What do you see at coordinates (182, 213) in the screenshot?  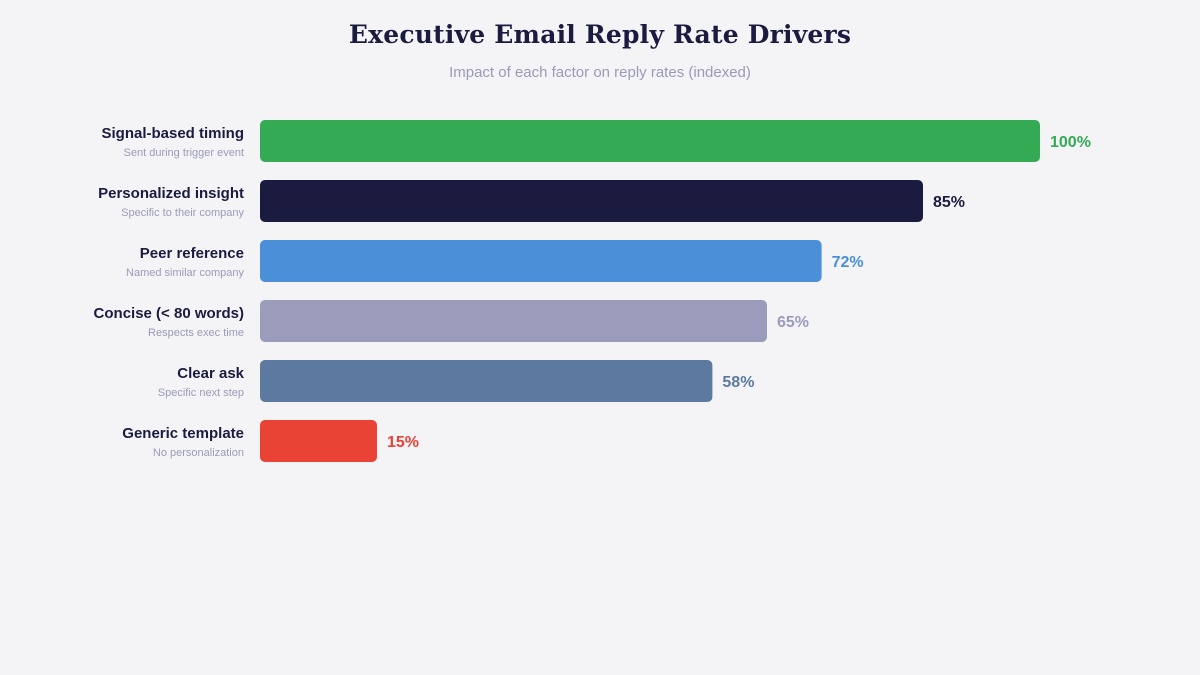 I see `category-description: Specific to their company` at bounding box center [182, 213].